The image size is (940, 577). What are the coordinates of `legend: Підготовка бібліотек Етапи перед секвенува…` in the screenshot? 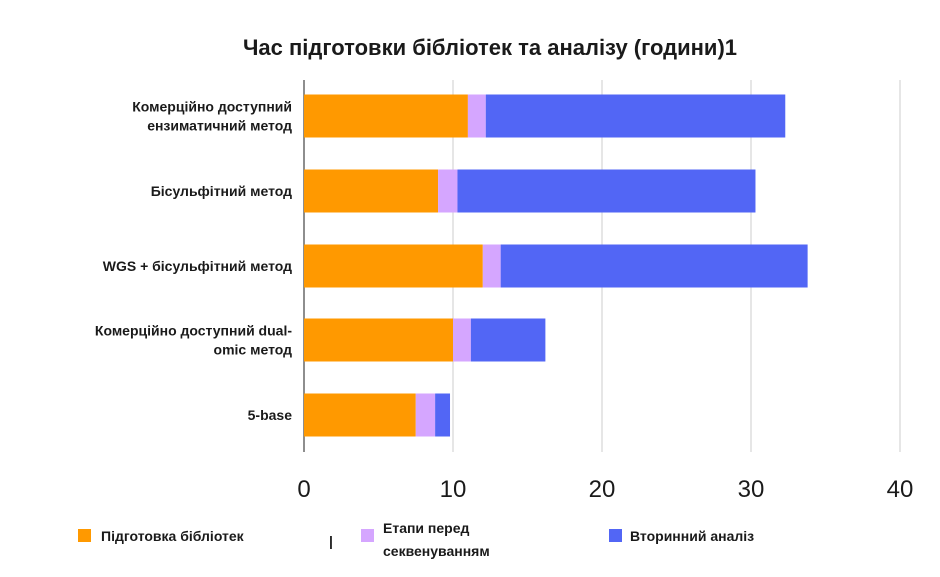 It's located at (416, 539).